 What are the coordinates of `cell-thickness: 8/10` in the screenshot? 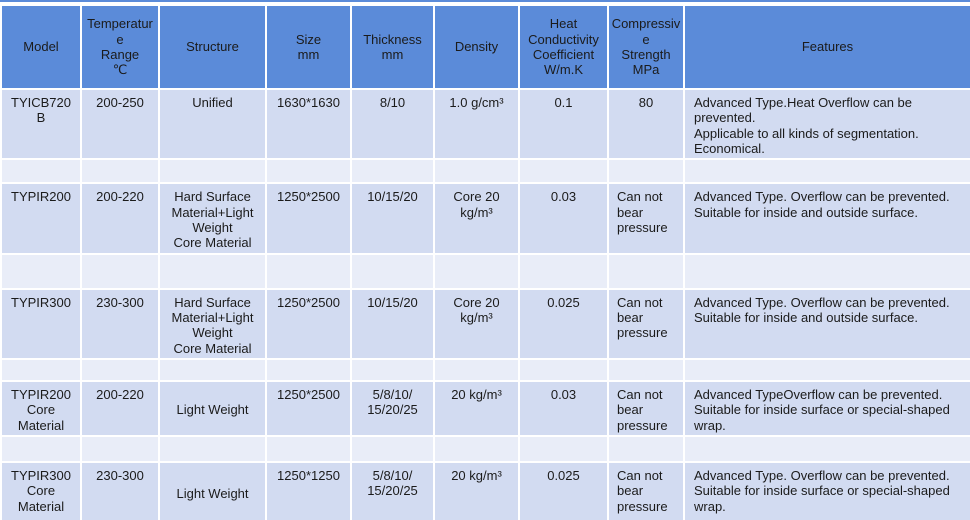 It's located at (392, 124).